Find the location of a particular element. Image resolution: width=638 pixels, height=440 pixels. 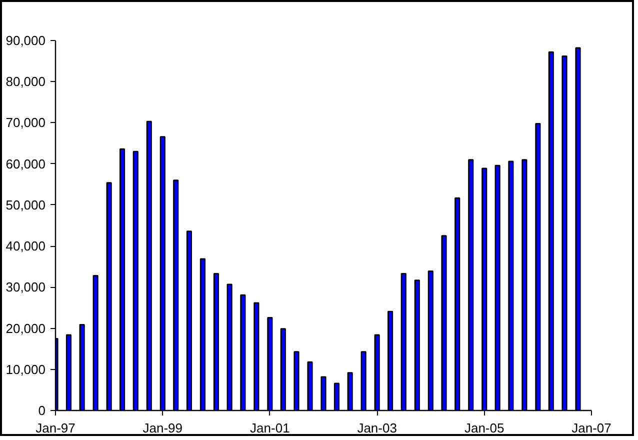

x-tick-label: Jan-05 is located at coordinates (484, 428).